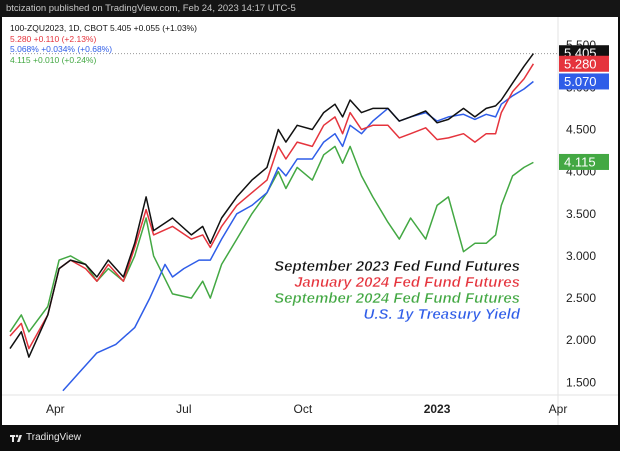  What do you see at coordinates (16, 438) in the screenshot?
I see `tradingview-logo-icon` at bounding box center [16, 438].